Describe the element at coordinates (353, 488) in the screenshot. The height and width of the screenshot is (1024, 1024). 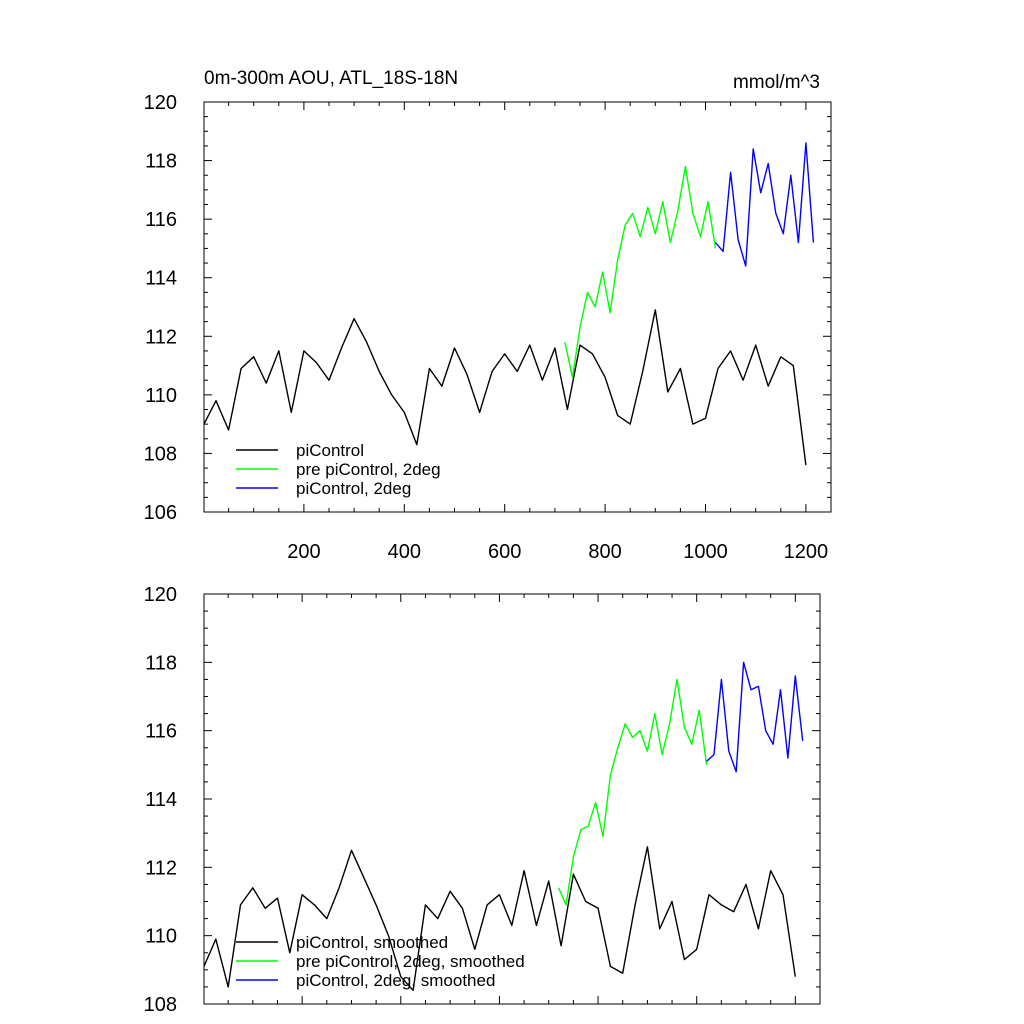
I see `legend-label: piControl, 2deg` at that location.